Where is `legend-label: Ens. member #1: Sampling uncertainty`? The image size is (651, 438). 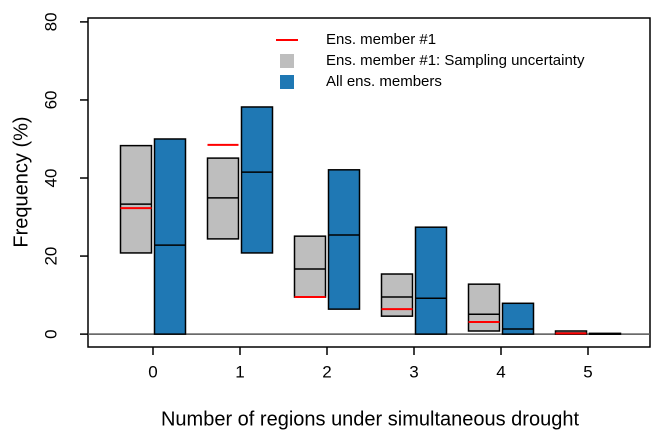
legend-label: Ens. member #1: Sampling uncertainty is located at coordinates (455, 60).